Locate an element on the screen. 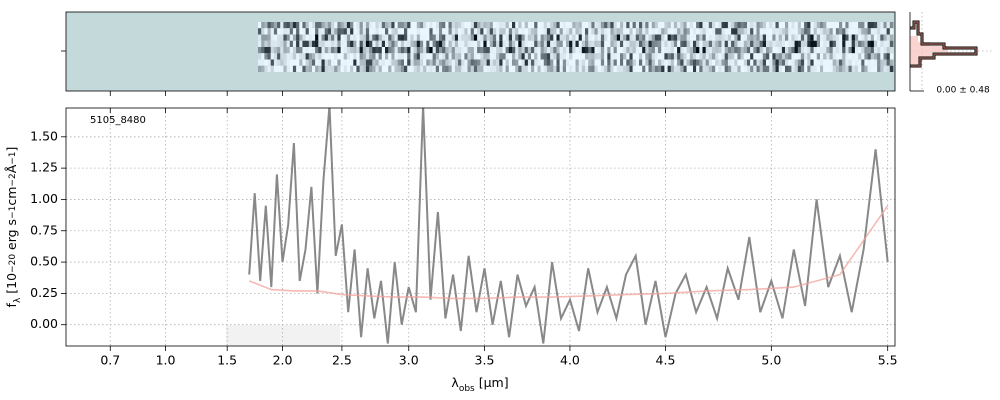 The height and width of the screenshot is (400, 1000). annotation: 5105_8480 is located at coordinates (118, 120).